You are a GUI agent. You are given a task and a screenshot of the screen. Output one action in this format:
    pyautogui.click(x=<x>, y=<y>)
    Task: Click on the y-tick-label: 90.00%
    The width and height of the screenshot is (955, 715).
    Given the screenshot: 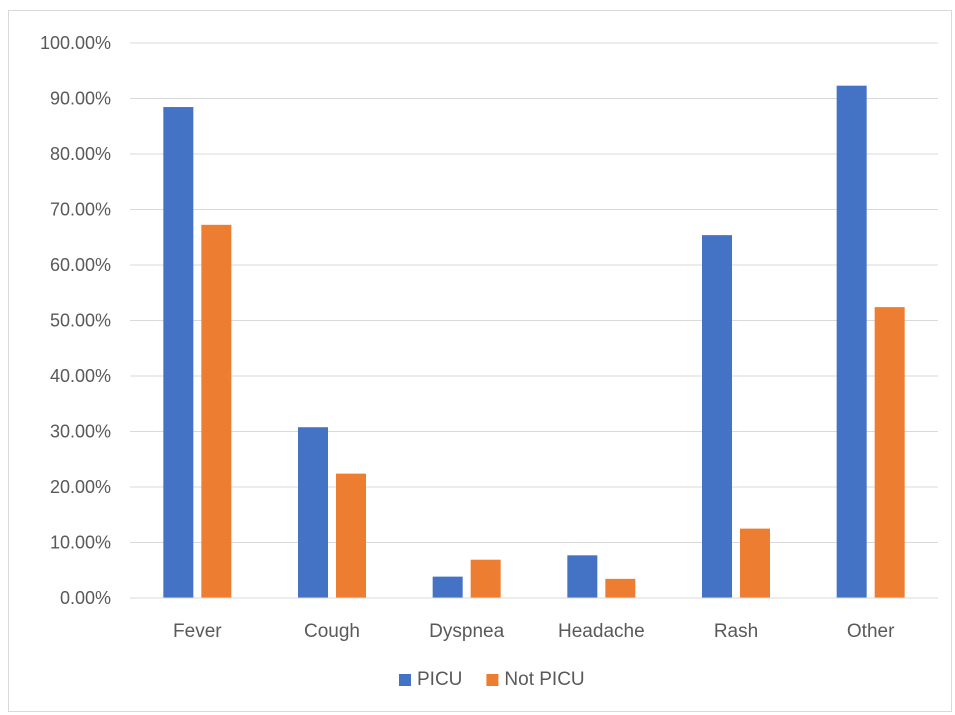 What is the action you would take?
    pyautogui.click(x=80, y=99)
    